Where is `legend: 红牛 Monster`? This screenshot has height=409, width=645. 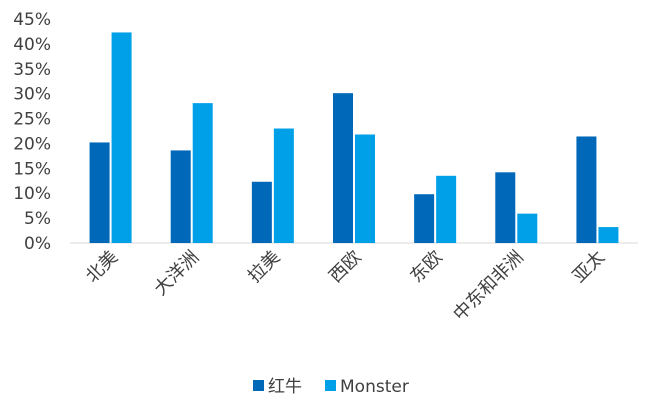 legend: 红牛 Monster is located at coordinates (331, 387).